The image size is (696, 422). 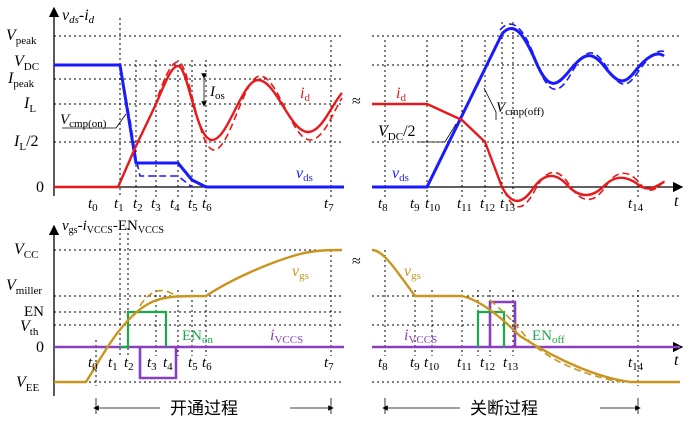 I want to click on ylabel-zero-bottom: 0, so click(x=40, y=347).